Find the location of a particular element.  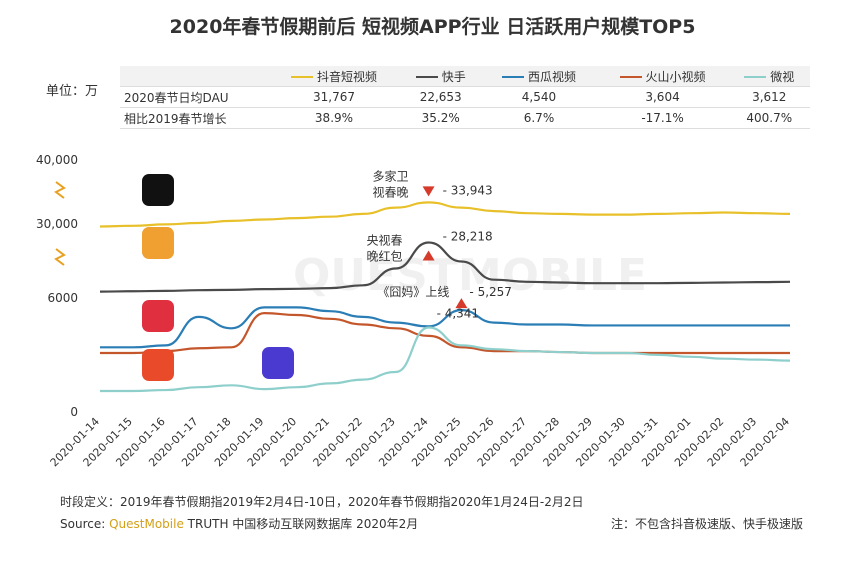

table-cell: -17.1% is located at coordinates (662, 118).